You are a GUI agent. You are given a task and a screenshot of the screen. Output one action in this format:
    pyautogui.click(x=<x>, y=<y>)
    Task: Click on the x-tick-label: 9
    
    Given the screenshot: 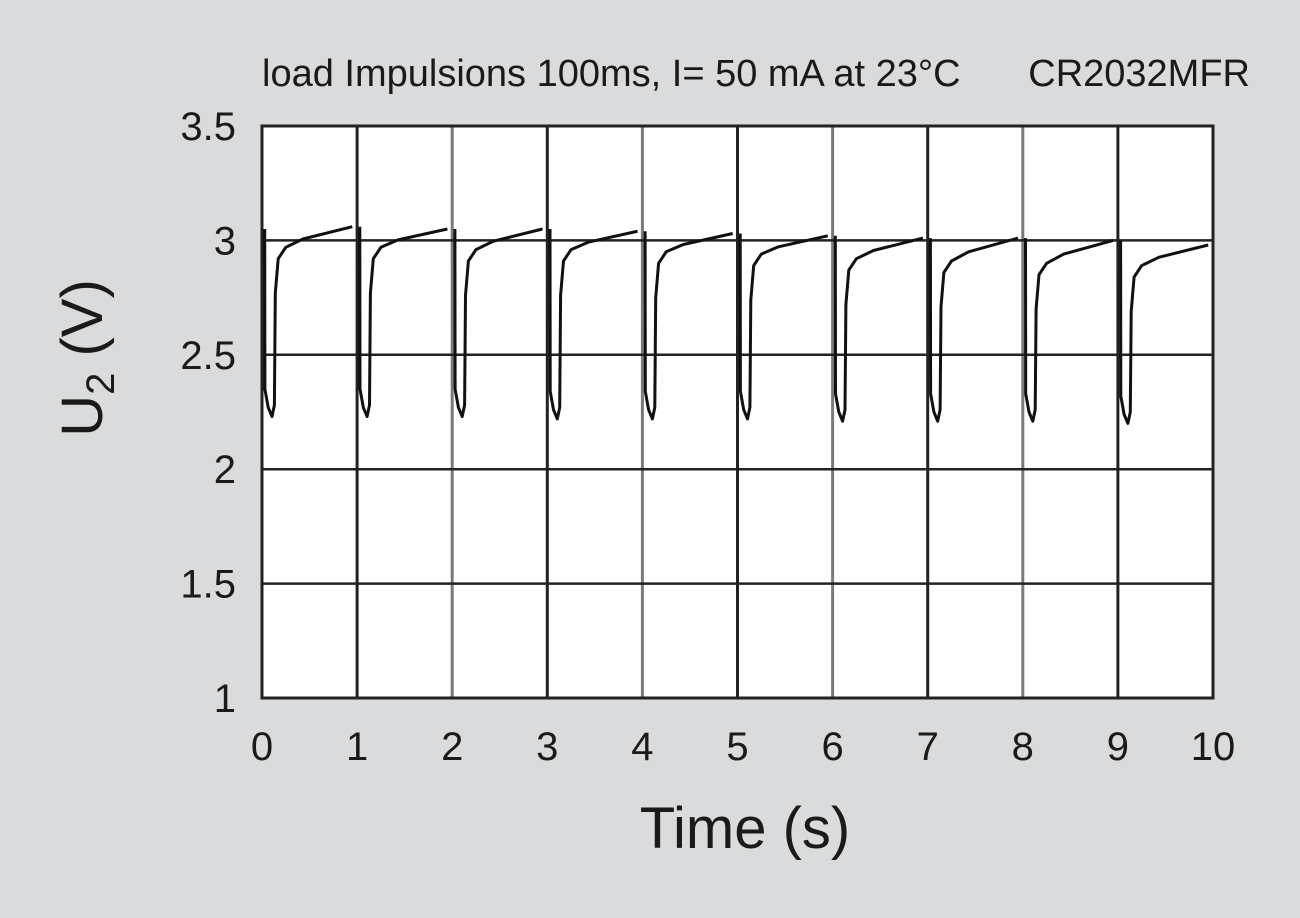 What is the action you would take?
    pyautogui.click(x=1118, y=747)
    